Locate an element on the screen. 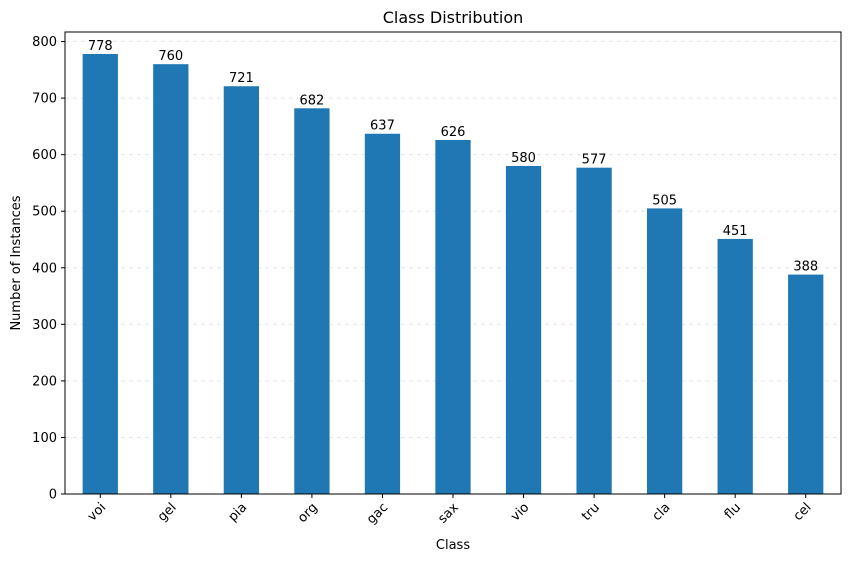 The height and width of the screenshot is (561, 850). x-tick-label: sax is located at coordinates (448, 513).